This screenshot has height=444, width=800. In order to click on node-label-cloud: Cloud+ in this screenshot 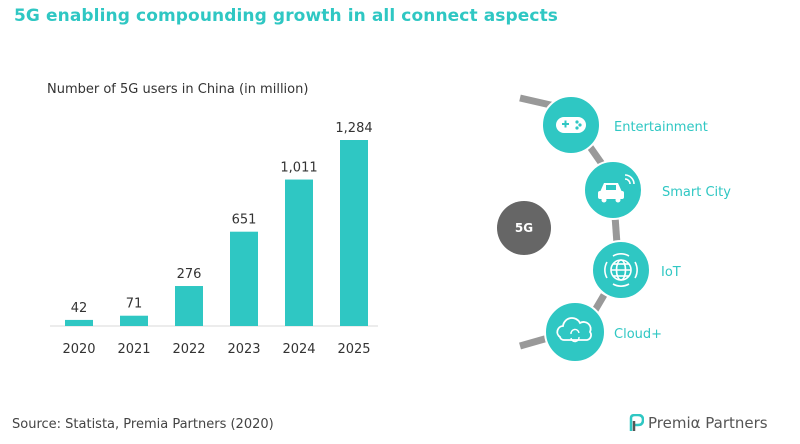, I will do `click(638, 334)`.